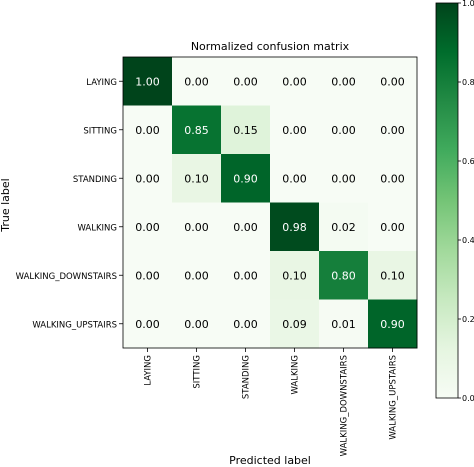  What do you see at coordinates (270, 460) in the screenshot?
I see `x-axis-label: Predicted label` at bounding box center [270, 460].